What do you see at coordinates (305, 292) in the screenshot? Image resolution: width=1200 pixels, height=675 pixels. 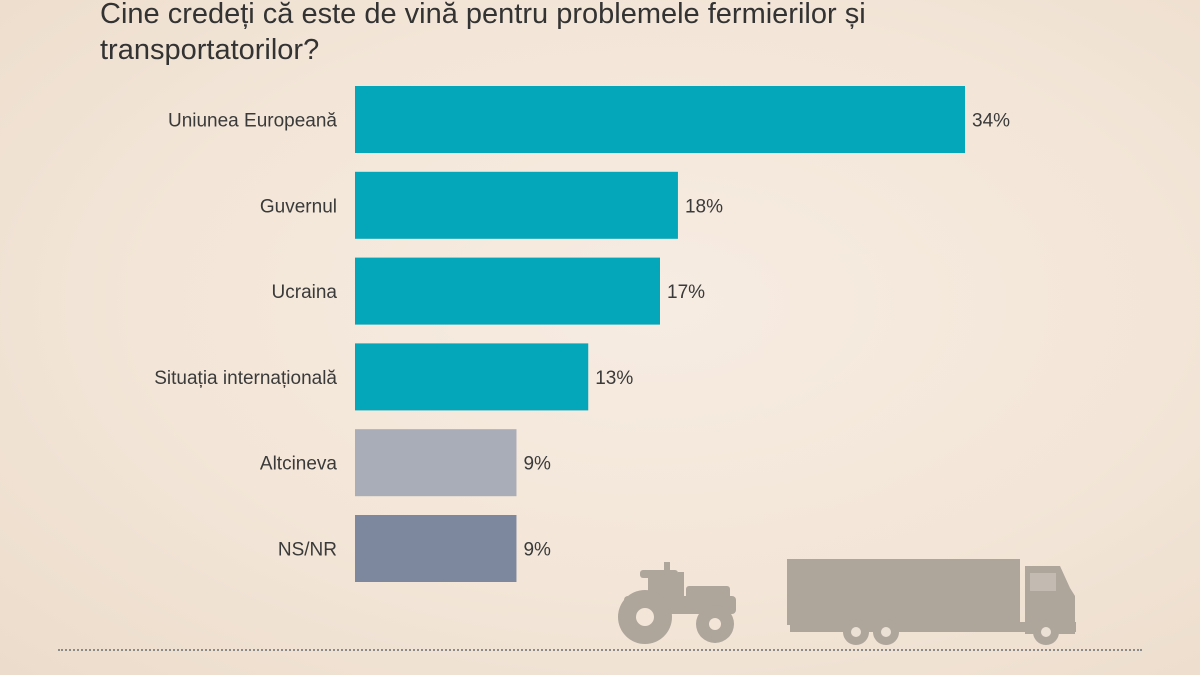 I see `category-label: Ucraina` at bounding box center [305, 292].